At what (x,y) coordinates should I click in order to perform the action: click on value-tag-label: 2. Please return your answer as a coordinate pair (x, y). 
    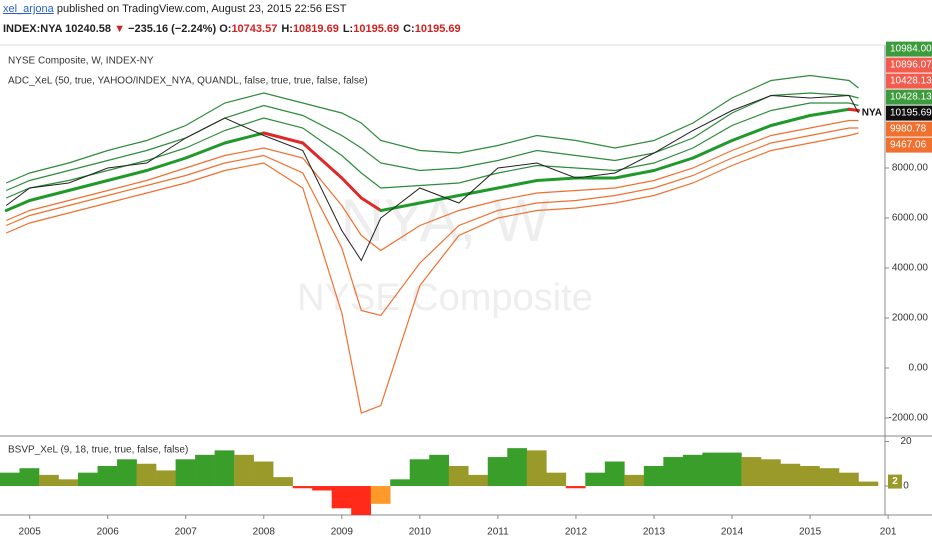
    Looking at the image, I should click on (895, 481).